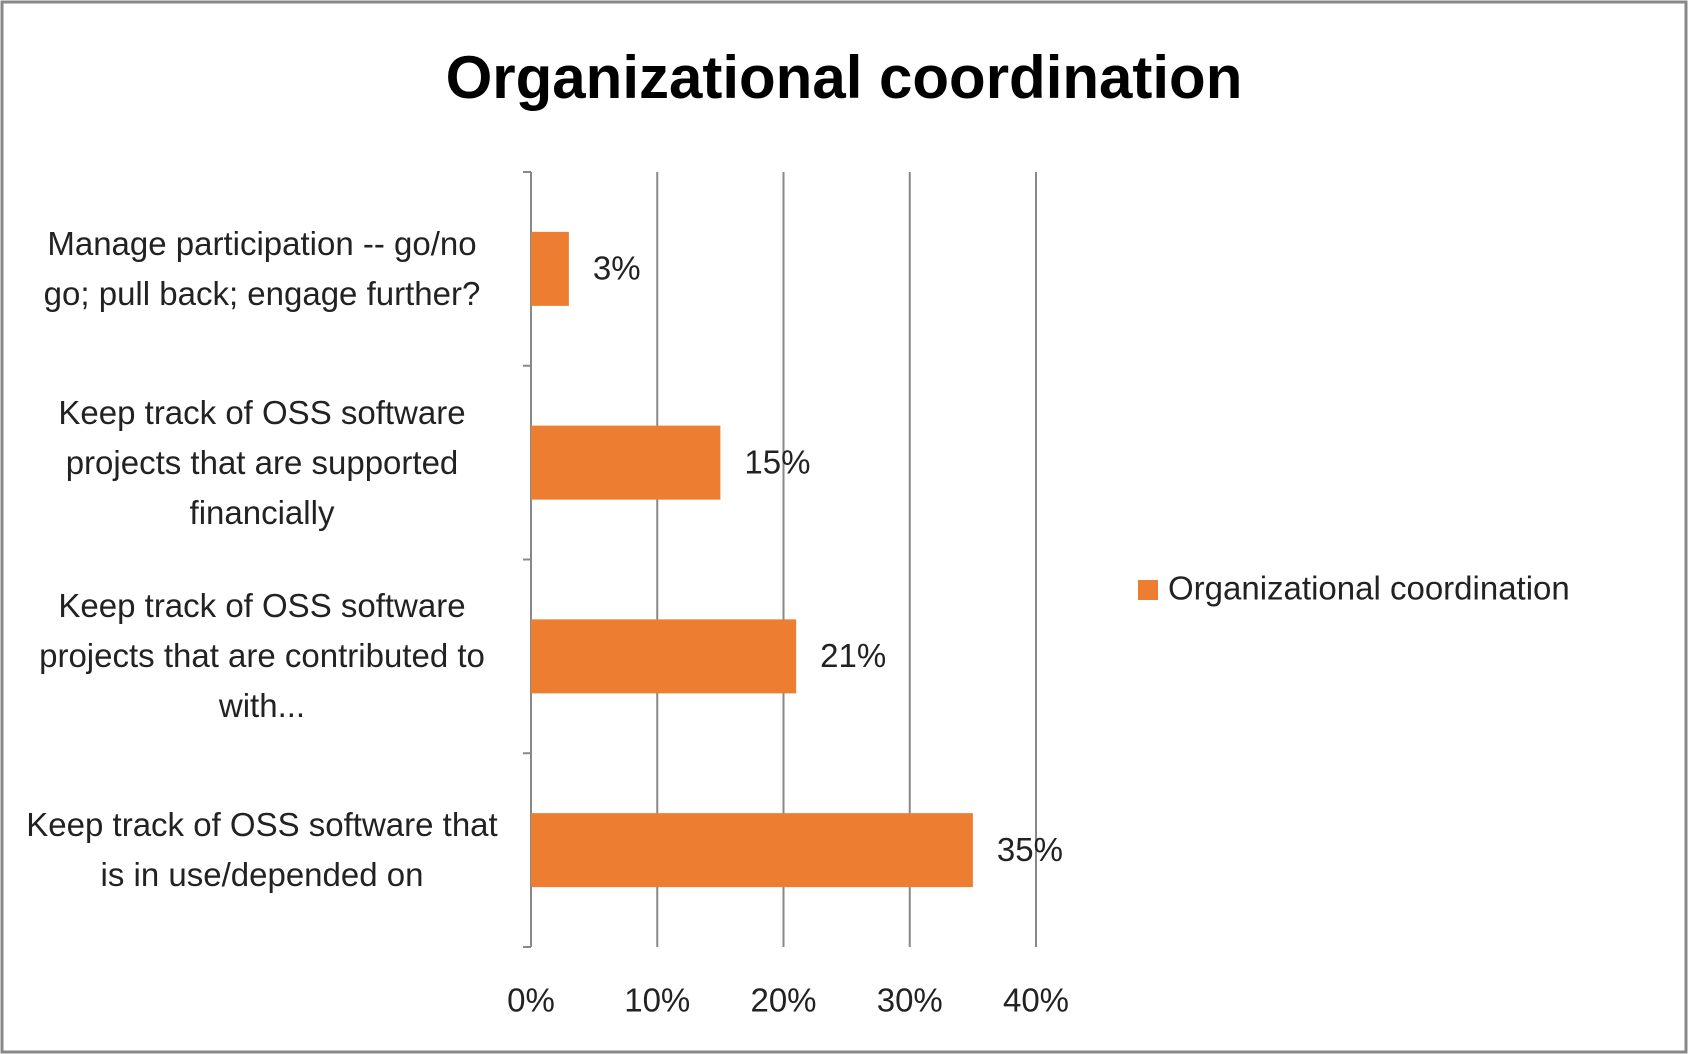 The width and height of the screenshot is (1688, 1054). Describe the element at coordinates (853, 655) in the screenshot. I see `value-label: 21%` at that location.